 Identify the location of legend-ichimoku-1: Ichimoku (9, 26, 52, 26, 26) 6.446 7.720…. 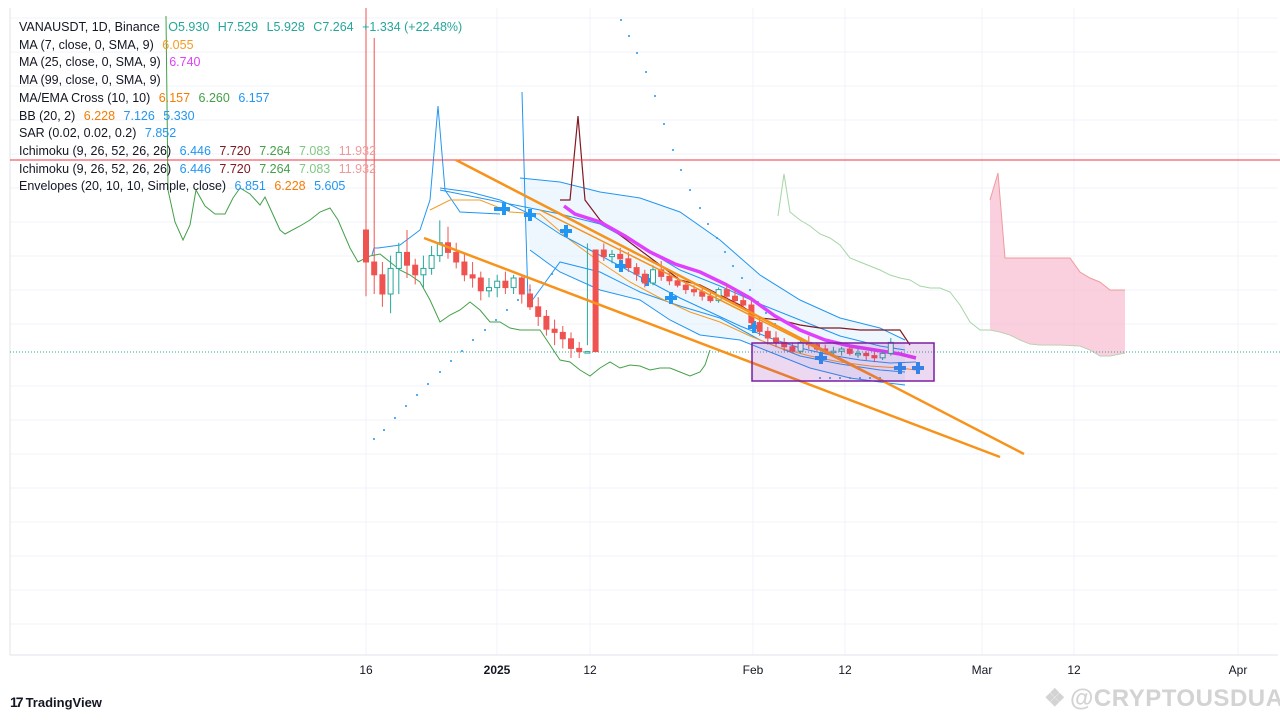
(243, 152).